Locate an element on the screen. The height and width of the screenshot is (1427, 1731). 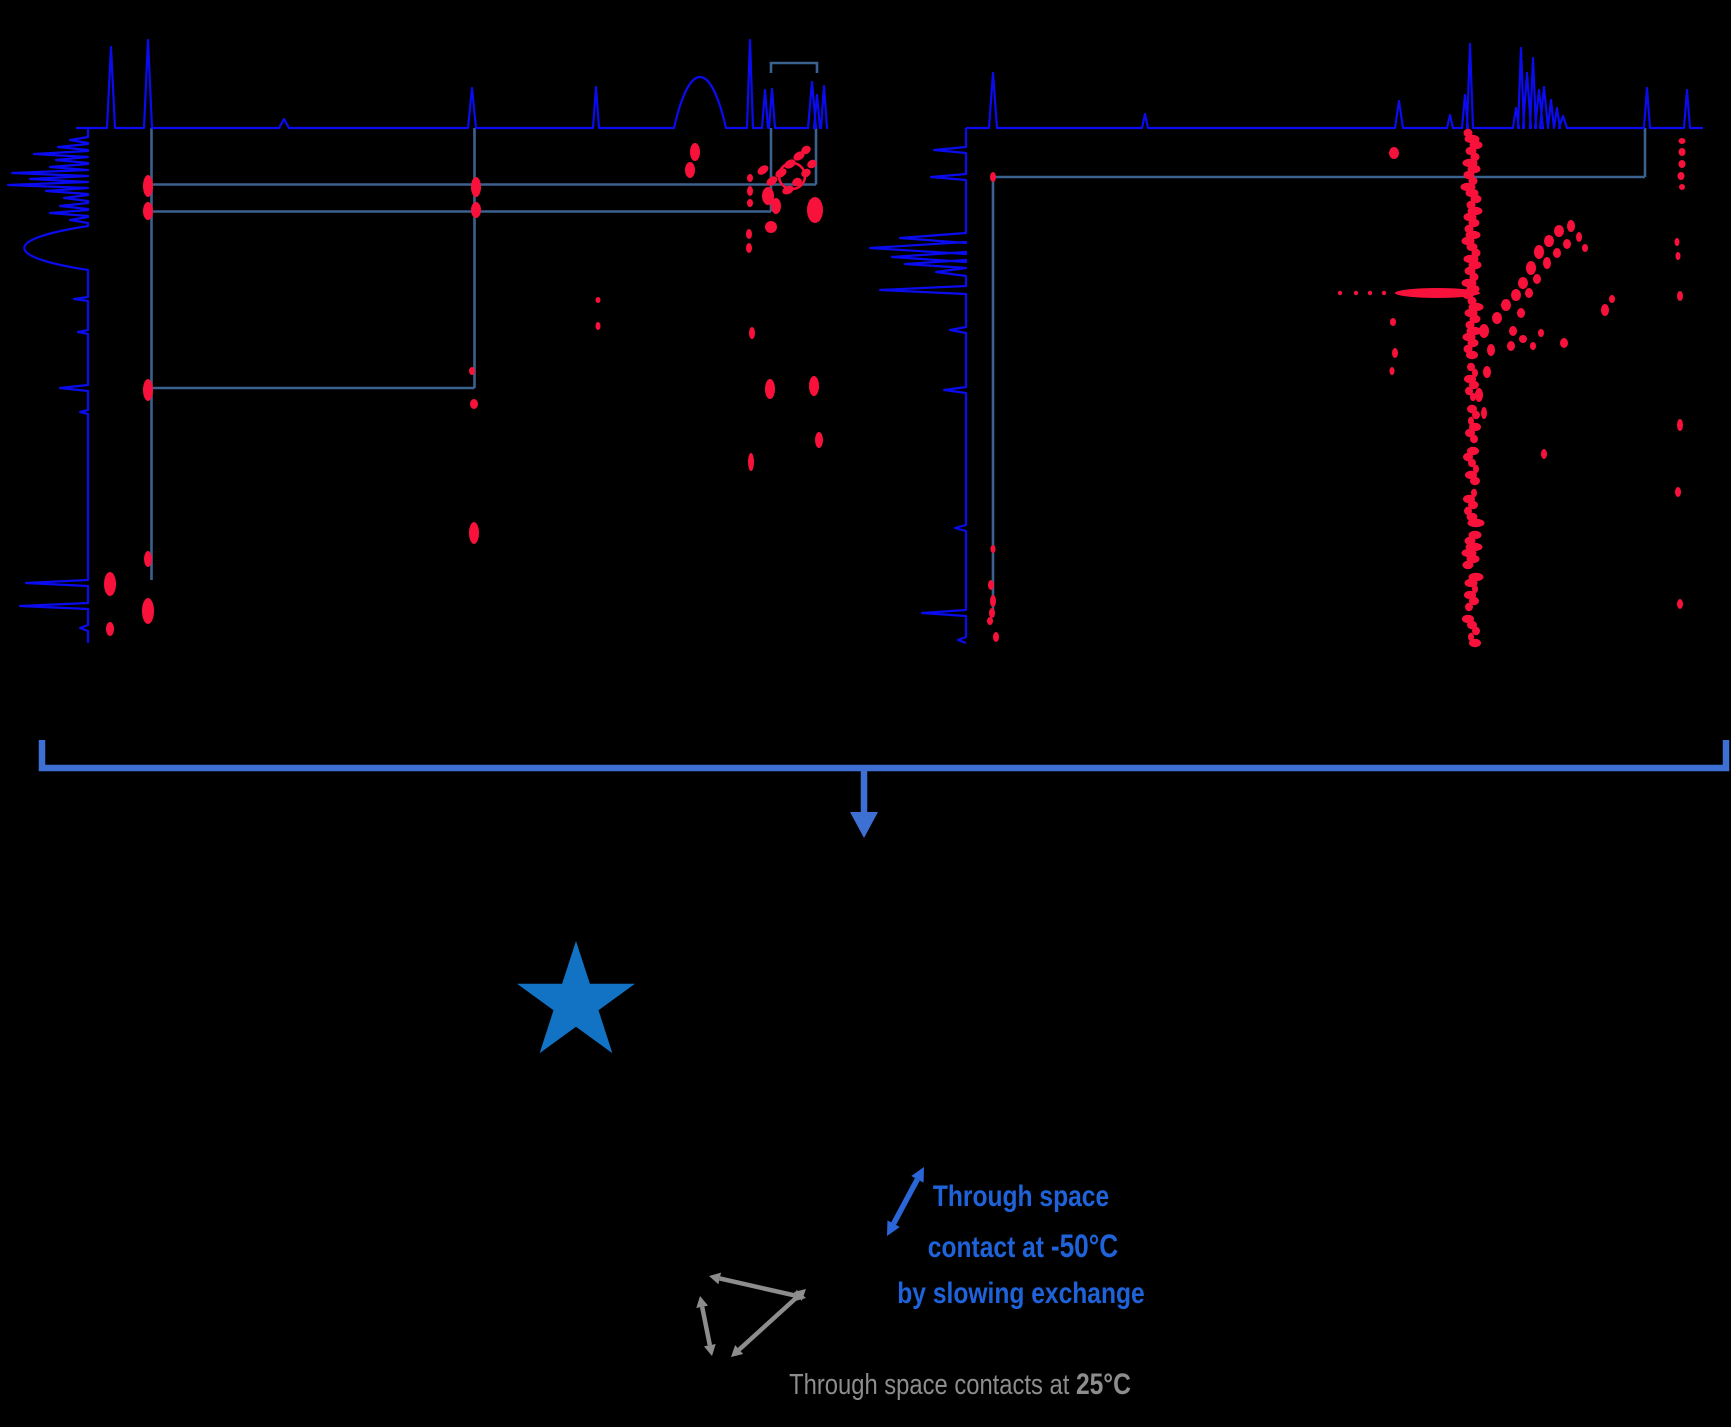
through-space-label-line3: by slowing exchange is located at coordinates (1020, 1294).